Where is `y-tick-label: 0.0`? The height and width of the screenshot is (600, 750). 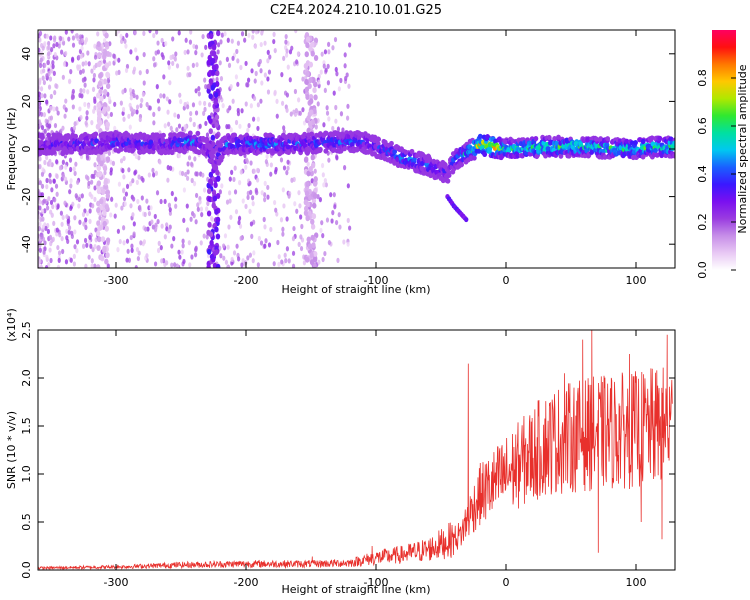
y-tick-label: 0.0 is located at coordinates (26, 570).